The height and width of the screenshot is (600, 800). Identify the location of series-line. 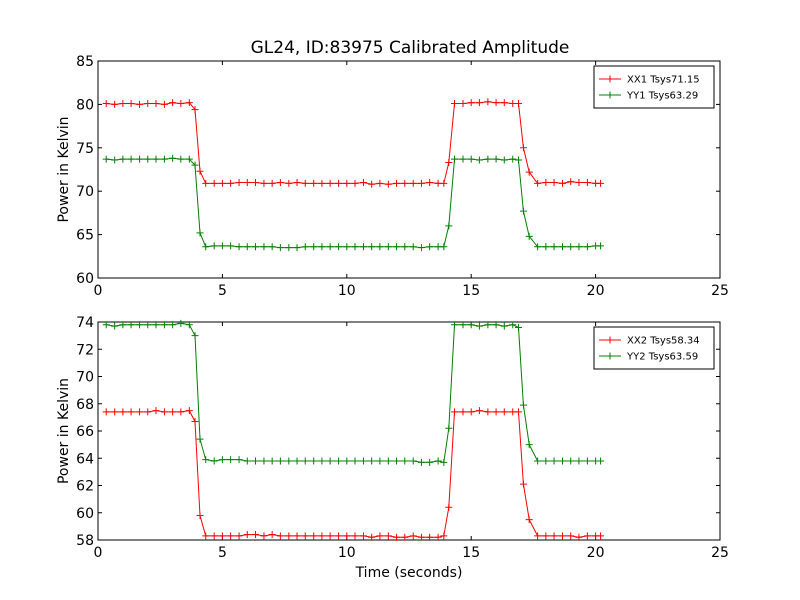
(353, 474).